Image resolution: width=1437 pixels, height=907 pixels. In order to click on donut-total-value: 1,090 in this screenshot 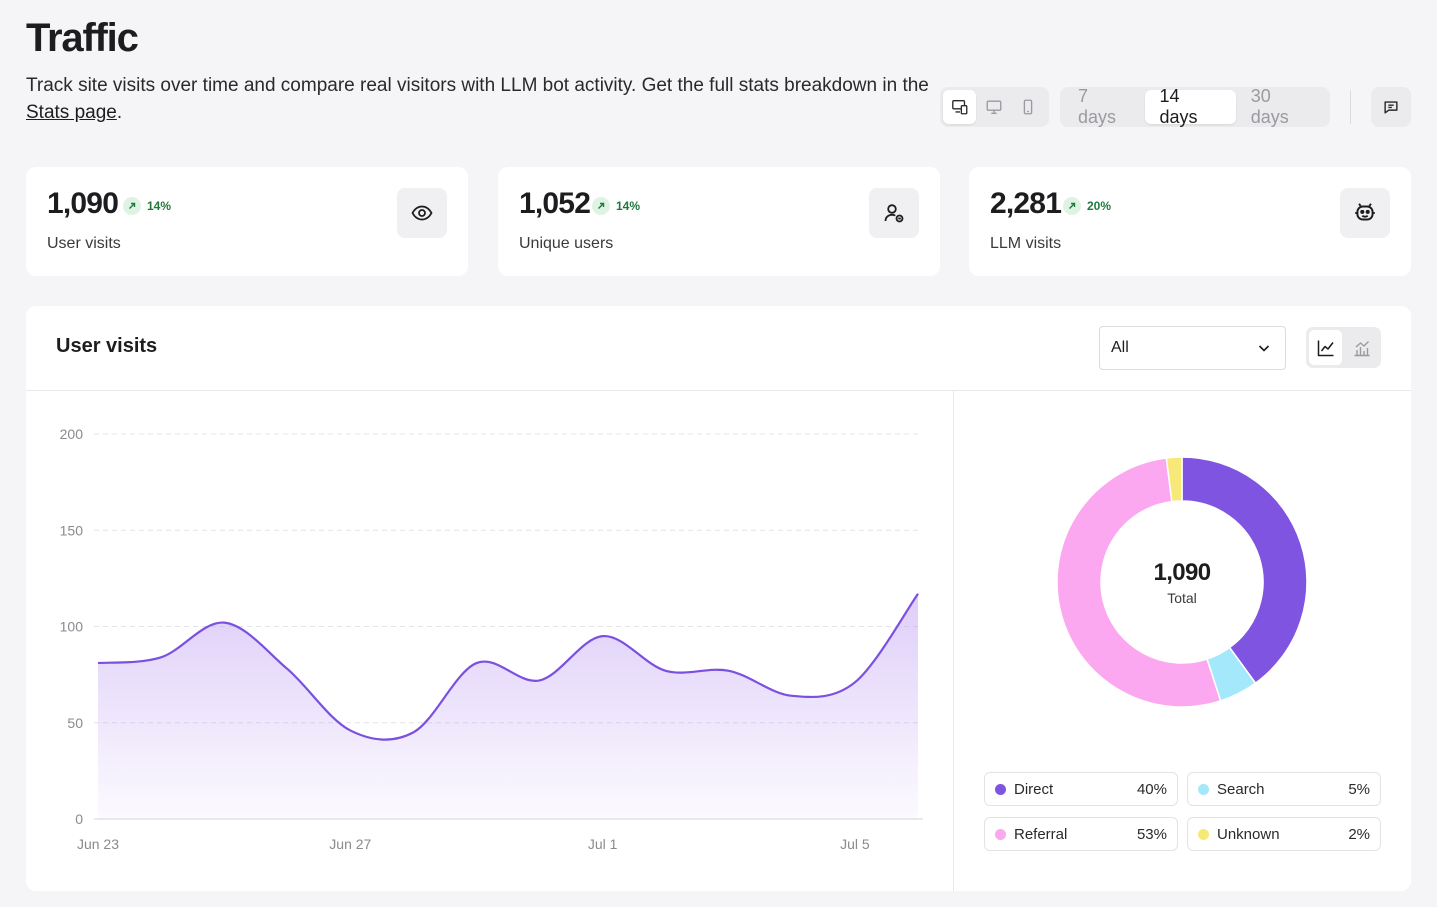, I will do `click(1182, 572)`.